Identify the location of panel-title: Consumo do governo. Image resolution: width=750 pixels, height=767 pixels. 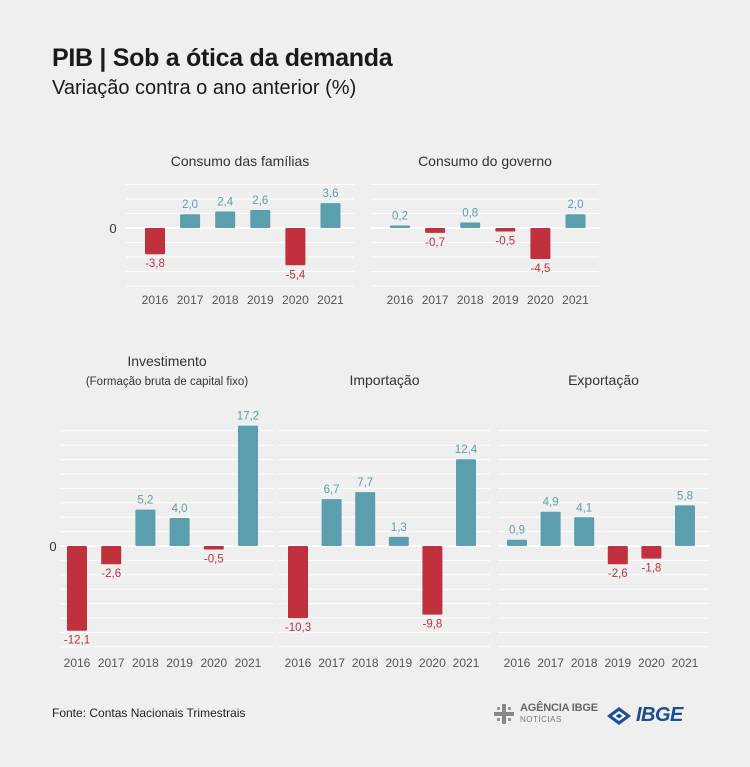
(485, 161).